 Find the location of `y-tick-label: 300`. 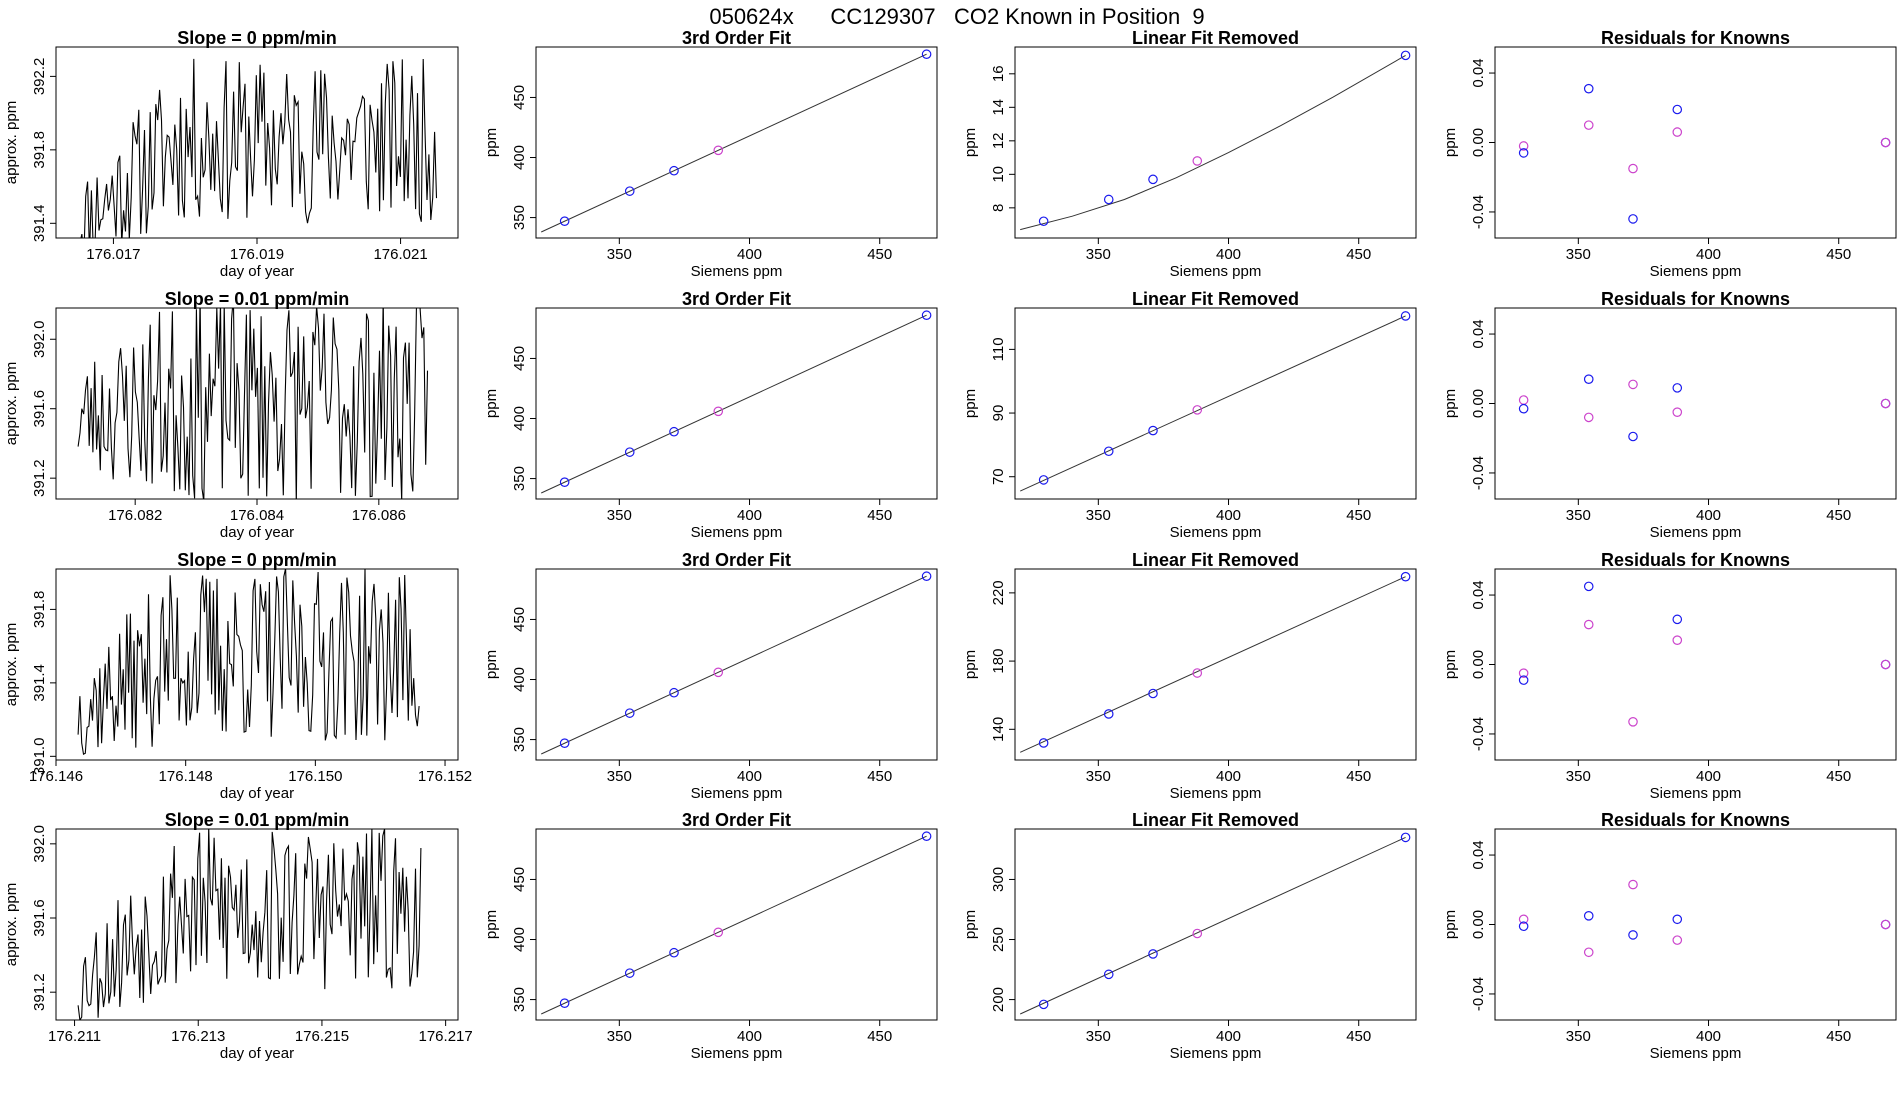

y-tick-label: 300 is located at coordinates (998, 879).